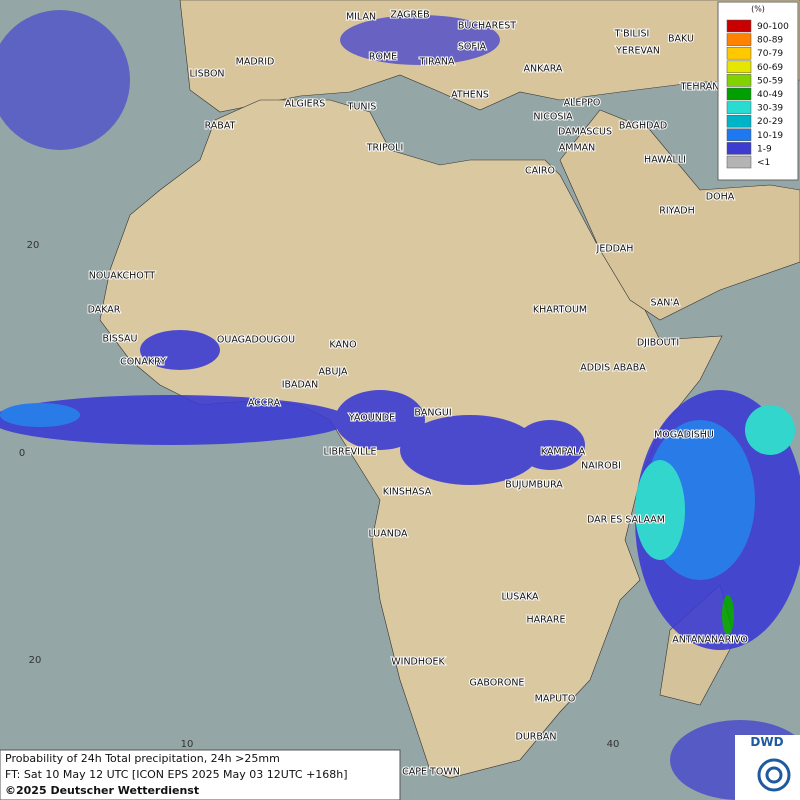  What do you see at coordinates (613, 368) in the screenshot?
I see `city-label: ADDIS ABABA` at bounding box center [613, 368].